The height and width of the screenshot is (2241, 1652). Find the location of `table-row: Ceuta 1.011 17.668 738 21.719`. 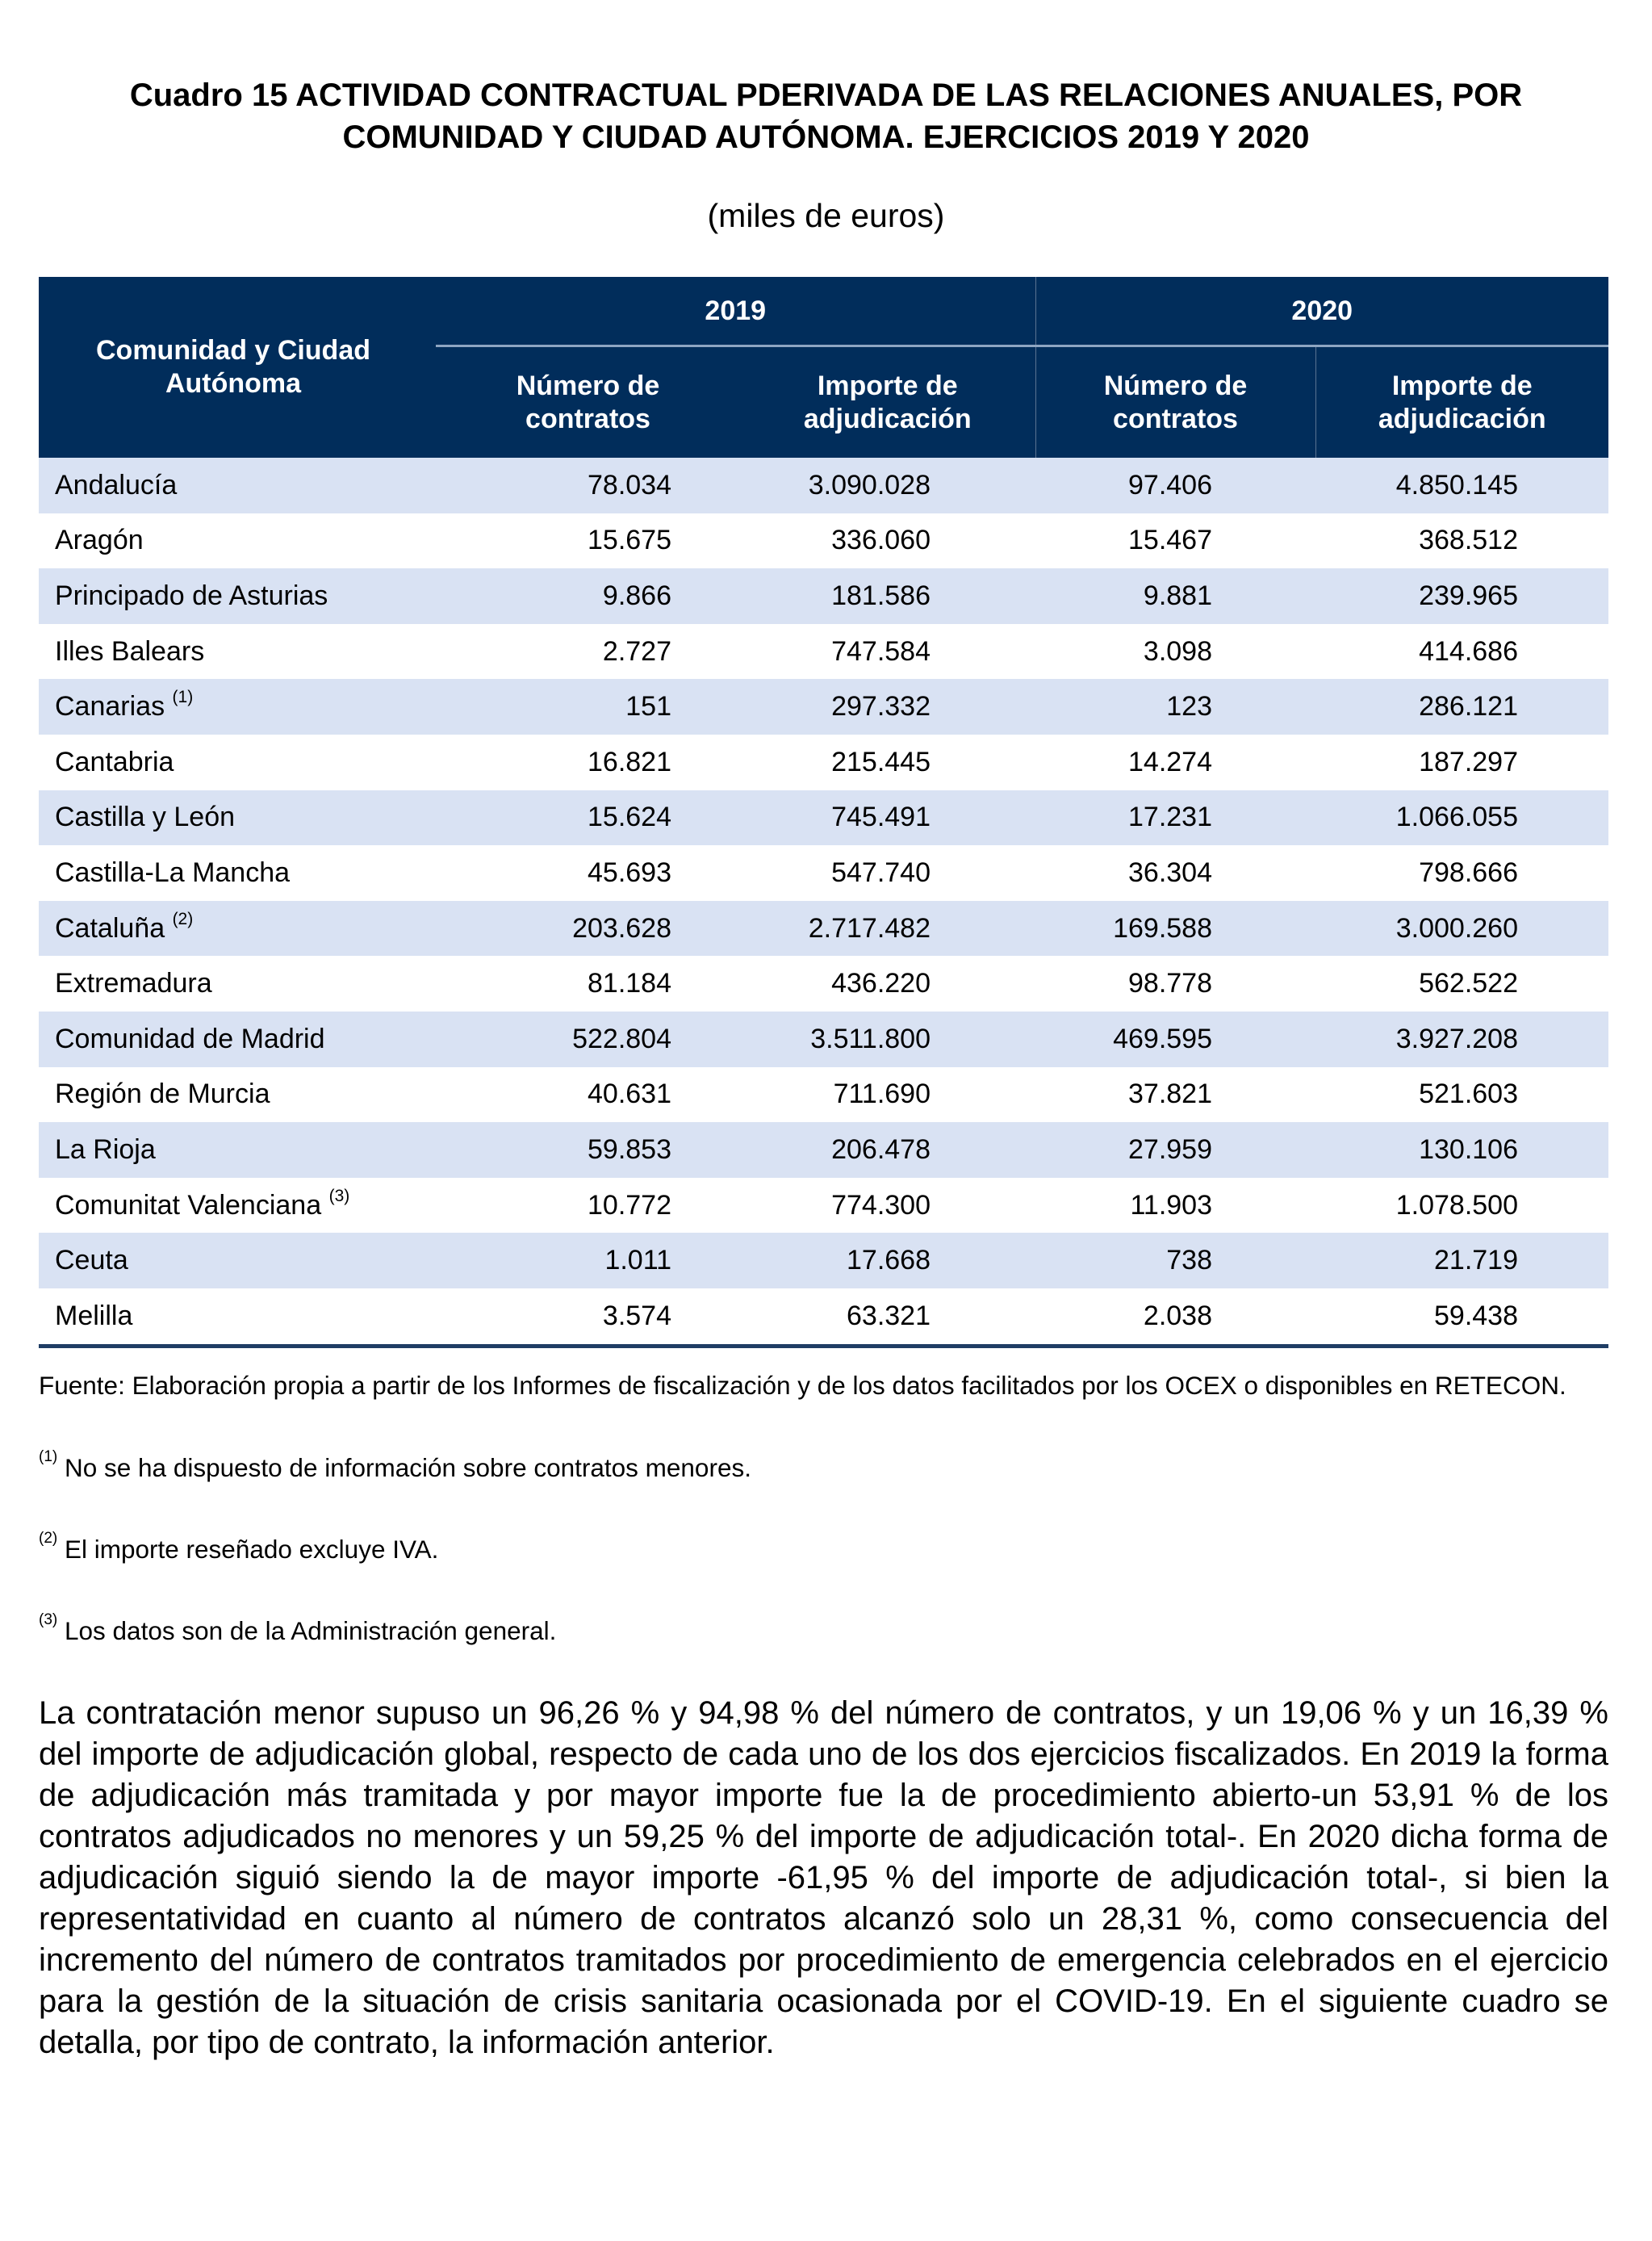

table-row: Ceuta 1.011 17.668 738 21.719 is located at coordinates (823, 1260).